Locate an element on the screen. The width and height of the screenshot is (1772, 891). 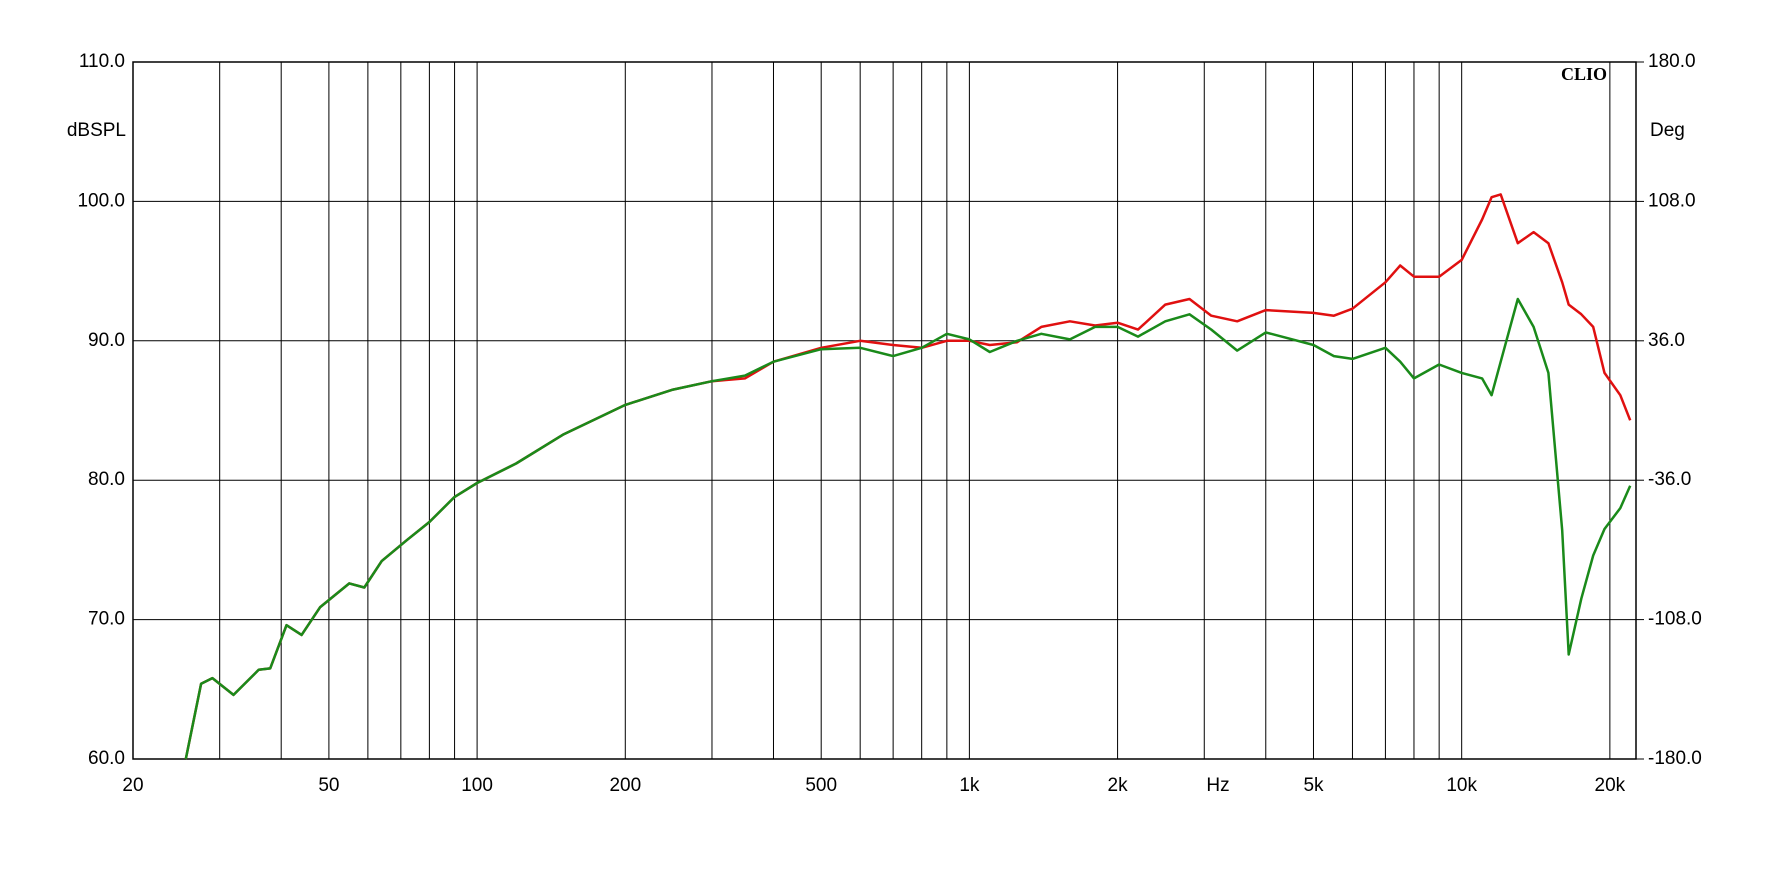
x-axis-label: Hz is located at coordinates (1217, 785).